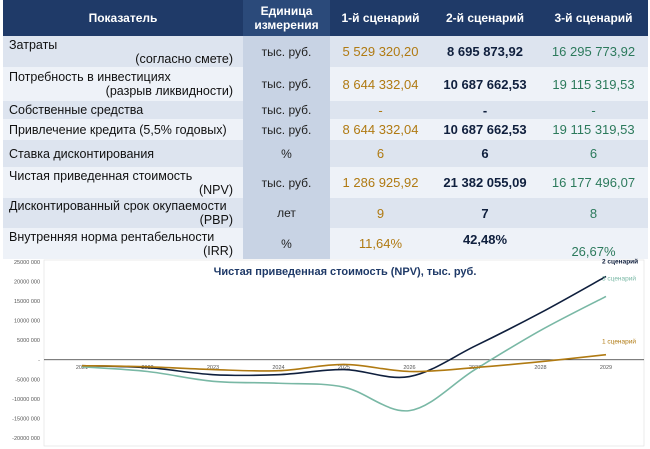 The image size is (650, 449). I want to click on row-label: Затраты (согласно смете), so click(123, 51).